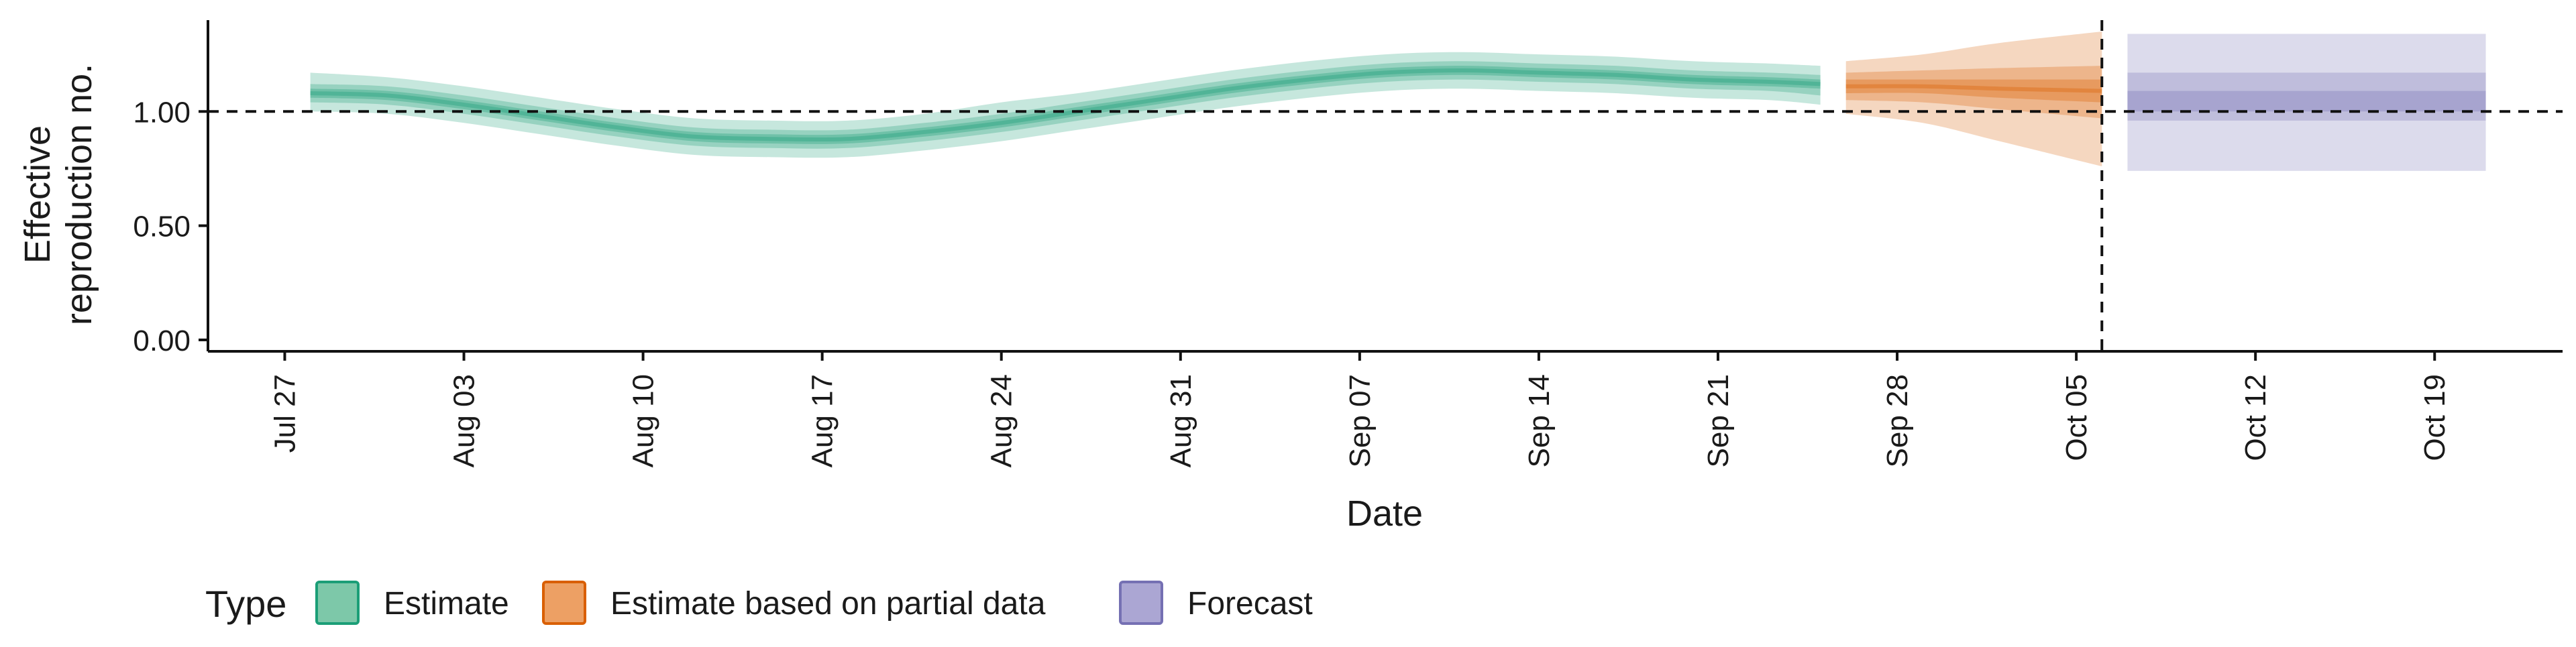  What do you see at coordinates (464, 421) in the screenshot?
I see `x-tick-label: Aug 03` at bounding box center [464, 421].